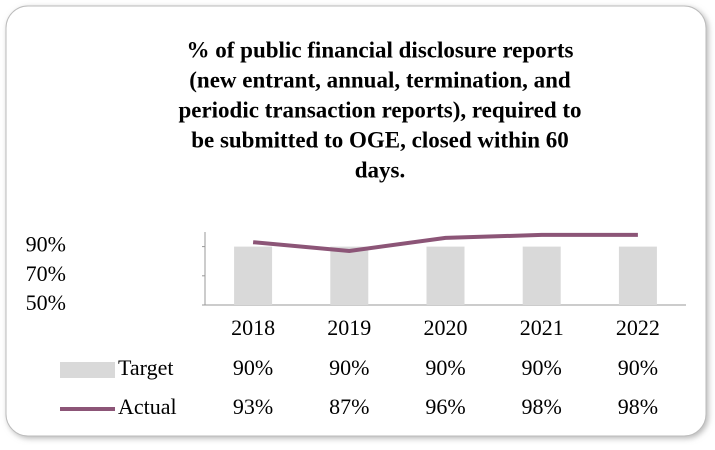  Describe the element at coordinates (147, 406) in the screenshot. I see `legend-label: Actual` at that location.